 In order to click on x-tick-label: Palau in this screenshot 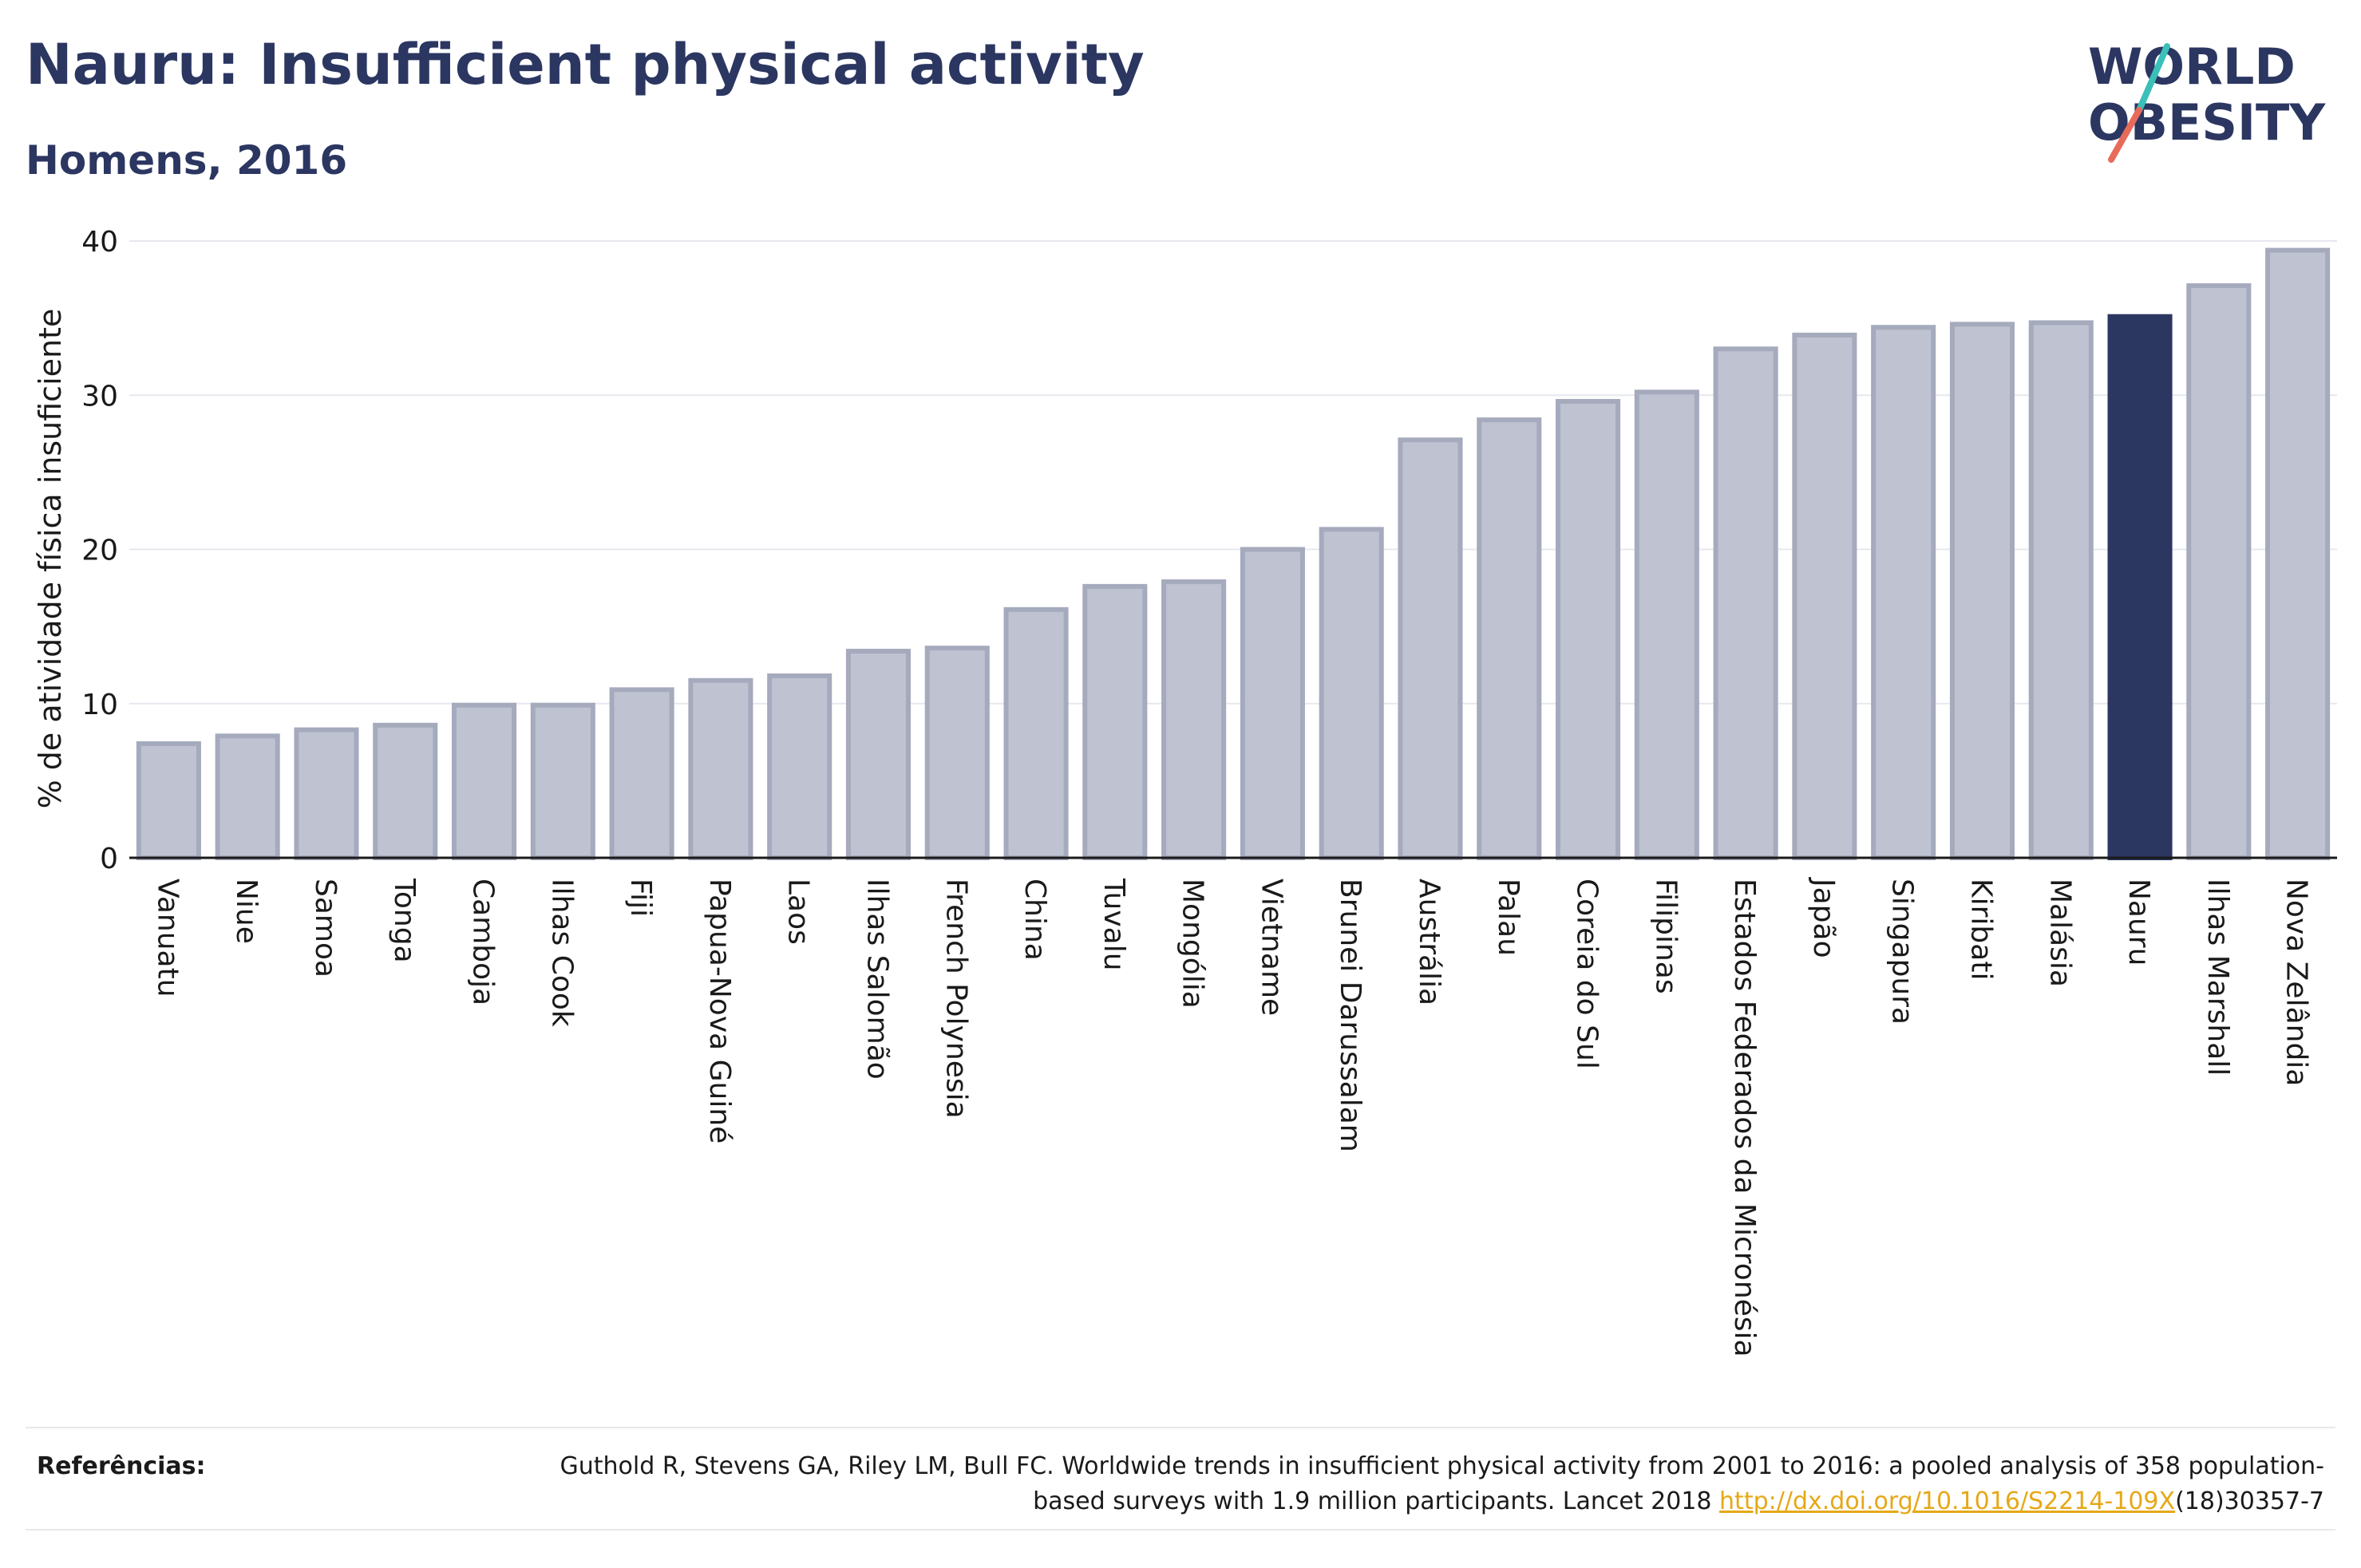, I will do `click(1508, 918)`.